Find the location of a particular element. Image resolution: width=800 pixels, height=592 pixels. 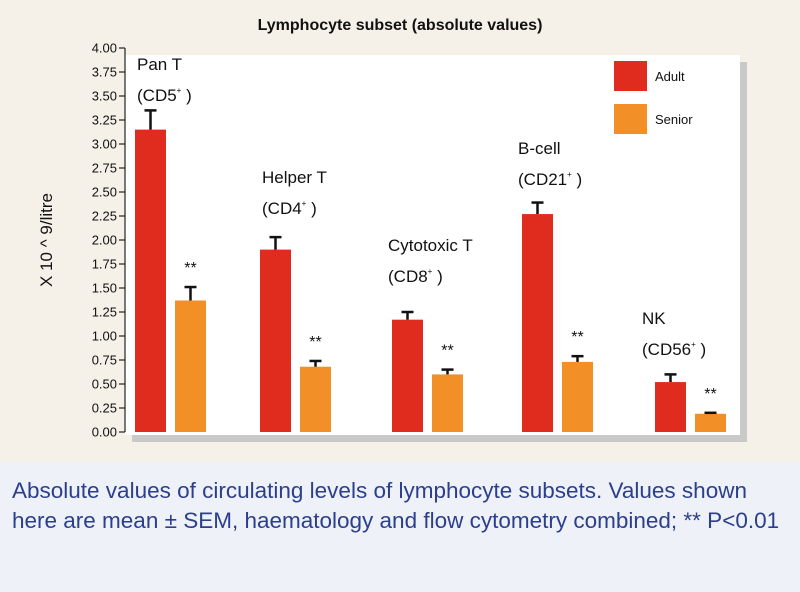

legend-swatch-senior is located at coordinates (630, 119).